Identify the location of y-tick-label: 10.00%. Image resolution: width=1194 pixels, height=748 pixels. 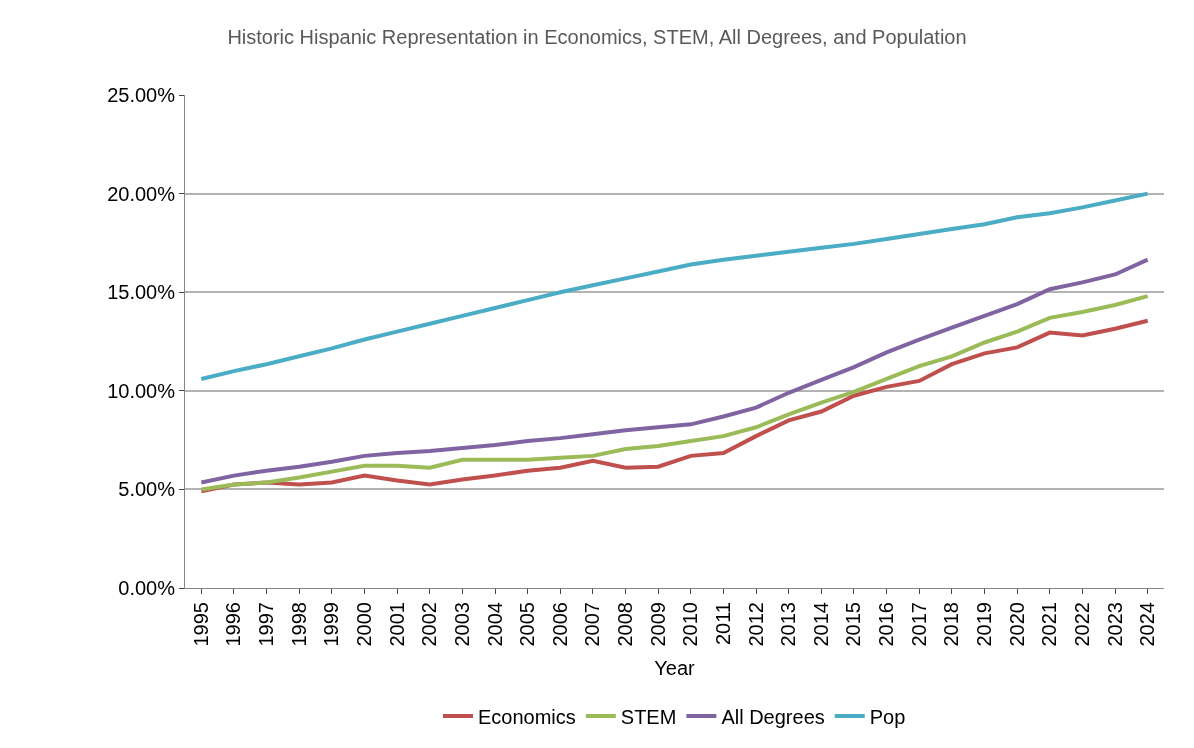
(141, 390).